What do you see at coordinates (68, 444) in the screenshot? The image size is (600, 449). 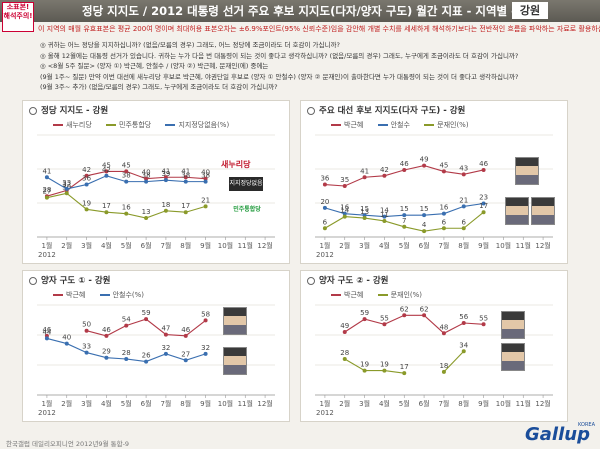 I see `source-footer: 한국갤럽 데일리오피니언 2012년9월 통합-9` at bounding box center [68, 444].